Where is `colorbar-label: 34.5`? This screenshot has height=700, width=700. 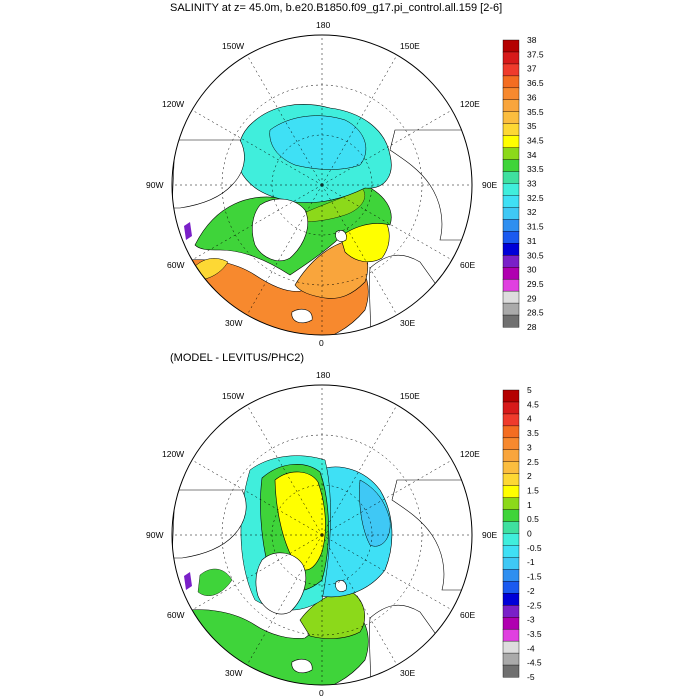 colorbar-label: 34.5 is located at coordinates (535, 140).